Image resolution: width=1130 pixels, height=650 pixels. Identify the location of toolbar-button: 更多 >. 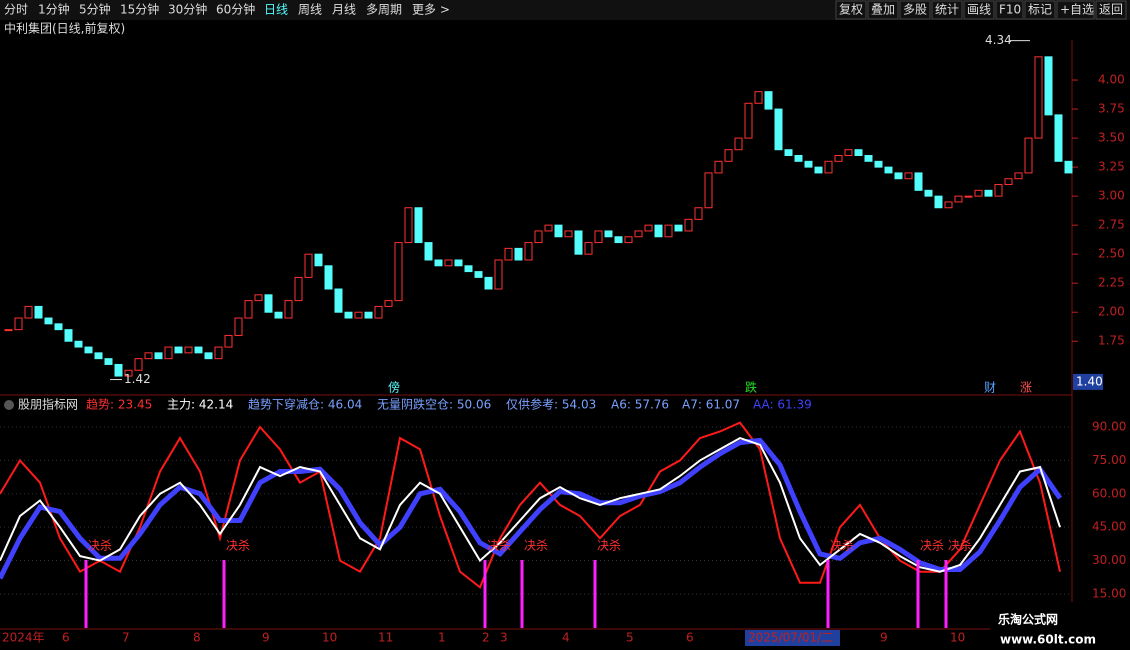
(431, 10).